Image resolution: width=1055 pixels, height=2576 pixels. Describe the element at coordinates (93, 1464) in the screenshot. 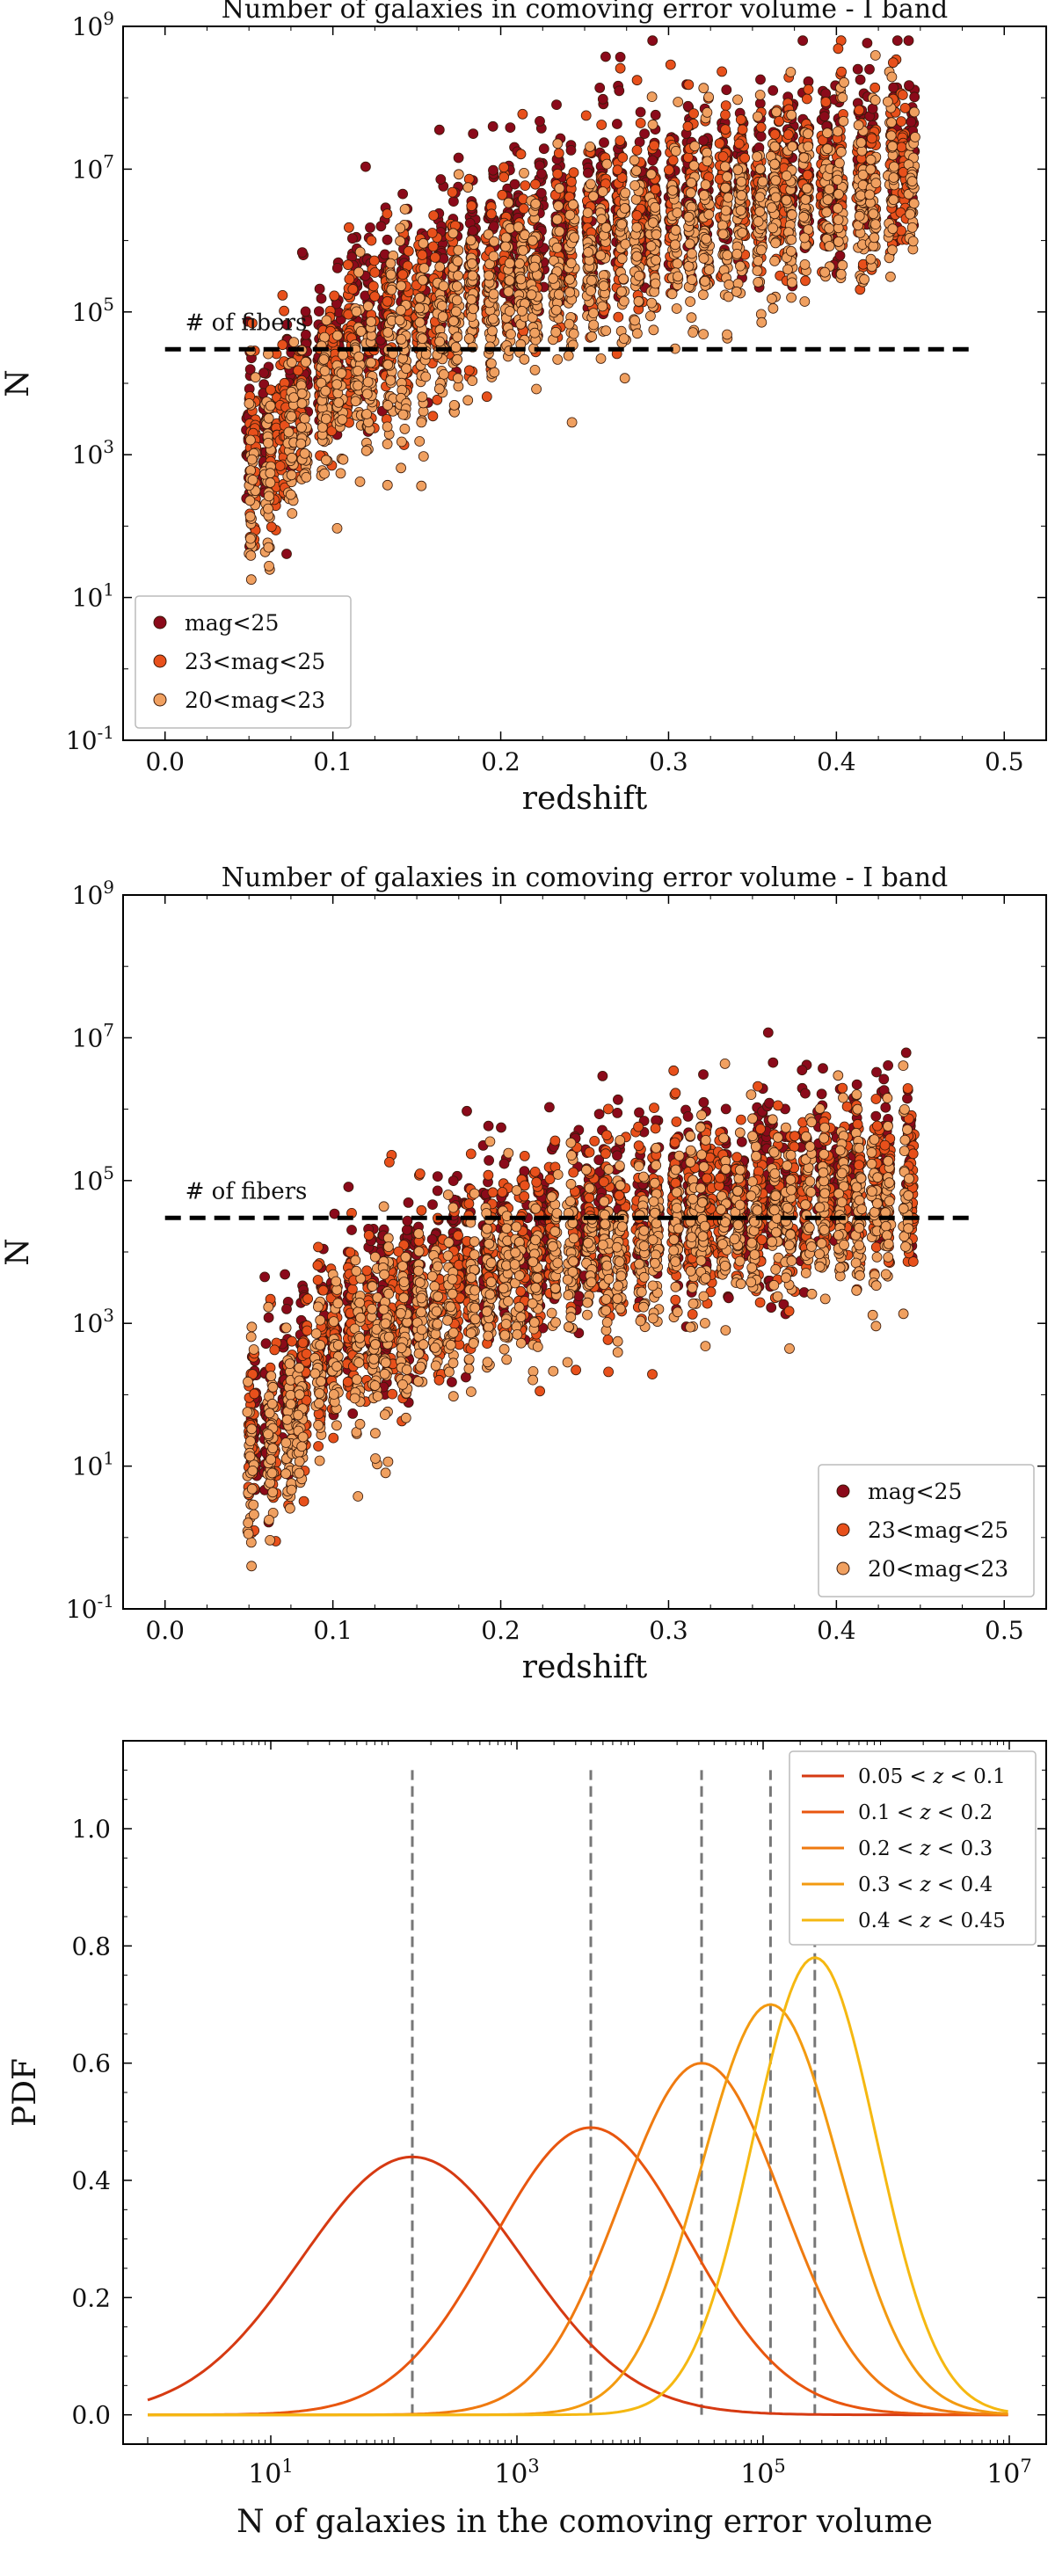

I see `y-tick-label: 10¹` at that location.